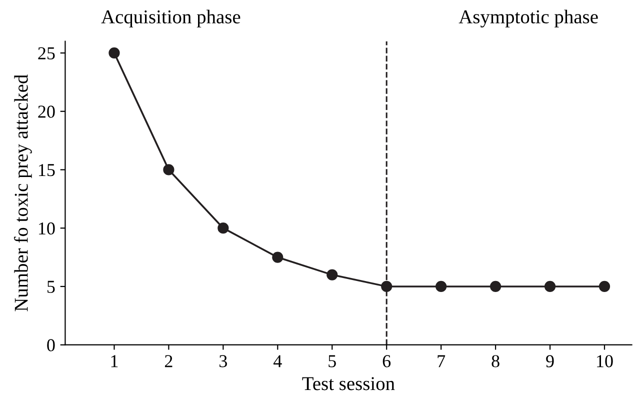 Image resolution: width=633 pixels, height=413 pixels. What do you see at coordinates (170, 19) in the screenshot?
I see `text: Acquisition phase` at bounding box center [170, 19].